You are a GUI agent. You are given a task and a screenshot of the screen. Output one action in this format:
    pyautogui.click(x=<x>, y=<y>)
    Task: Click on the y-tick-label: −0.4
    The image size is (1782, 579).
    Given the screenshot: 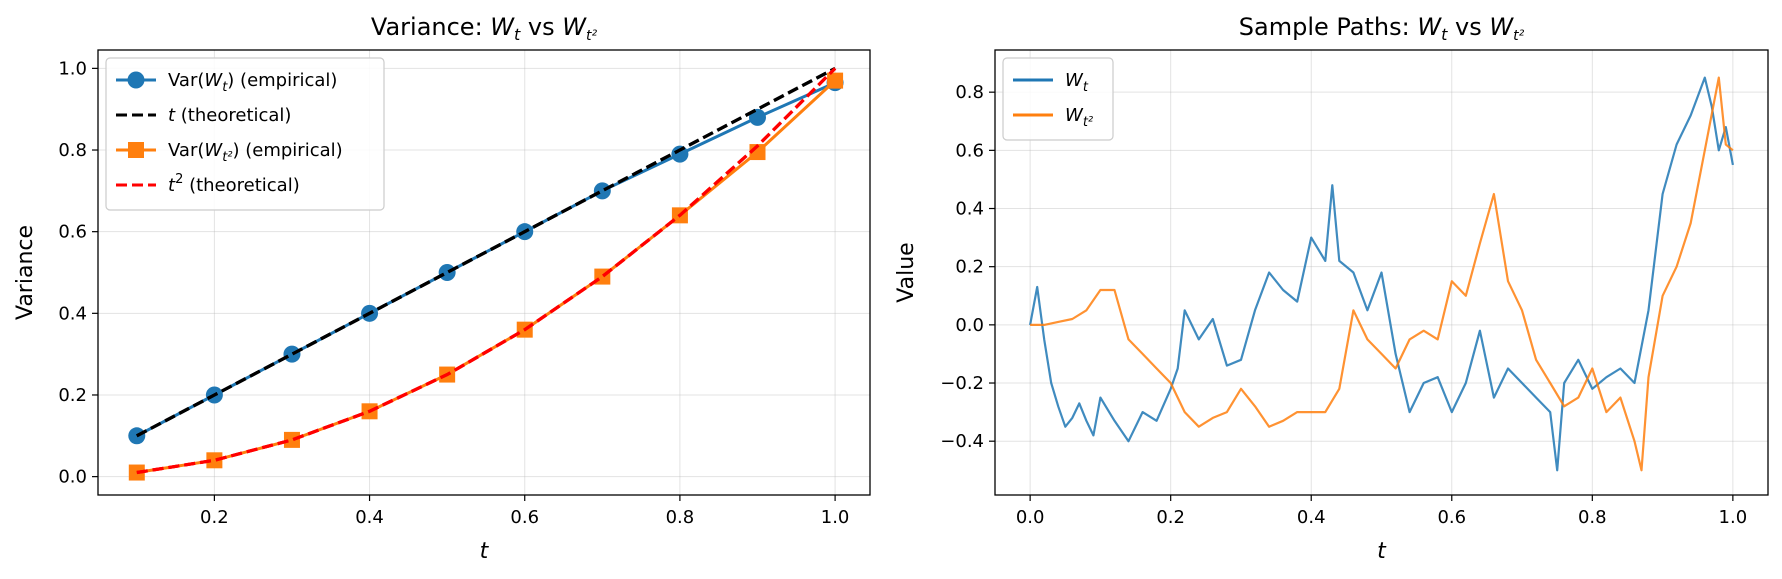 What is the action you would take?
    pyautogui.click(x=962, y=441)
    